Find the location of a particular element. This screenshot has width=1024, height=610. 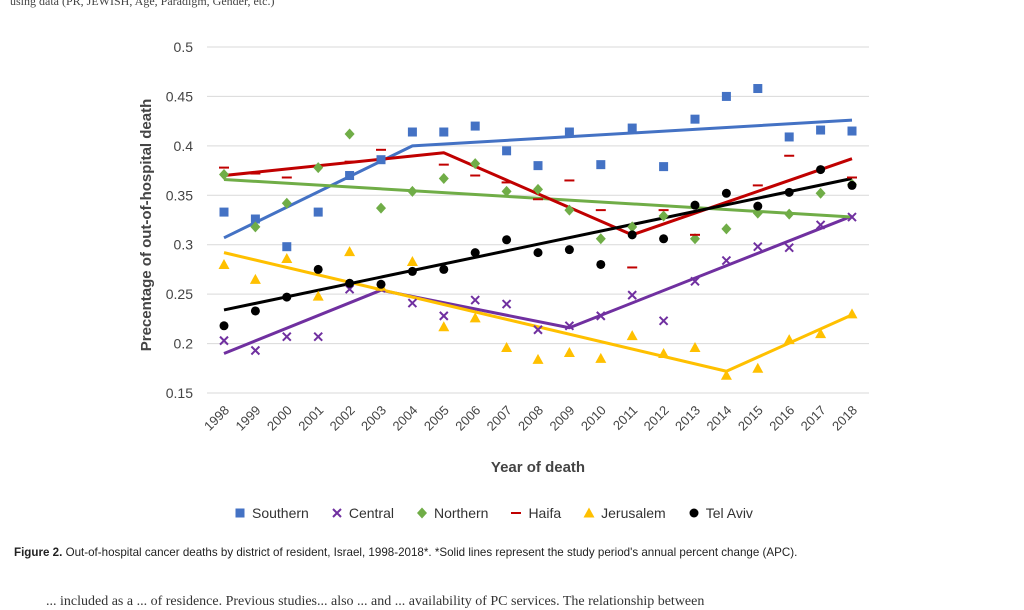

legend-label: Northern is located at coordinates (461, 513).